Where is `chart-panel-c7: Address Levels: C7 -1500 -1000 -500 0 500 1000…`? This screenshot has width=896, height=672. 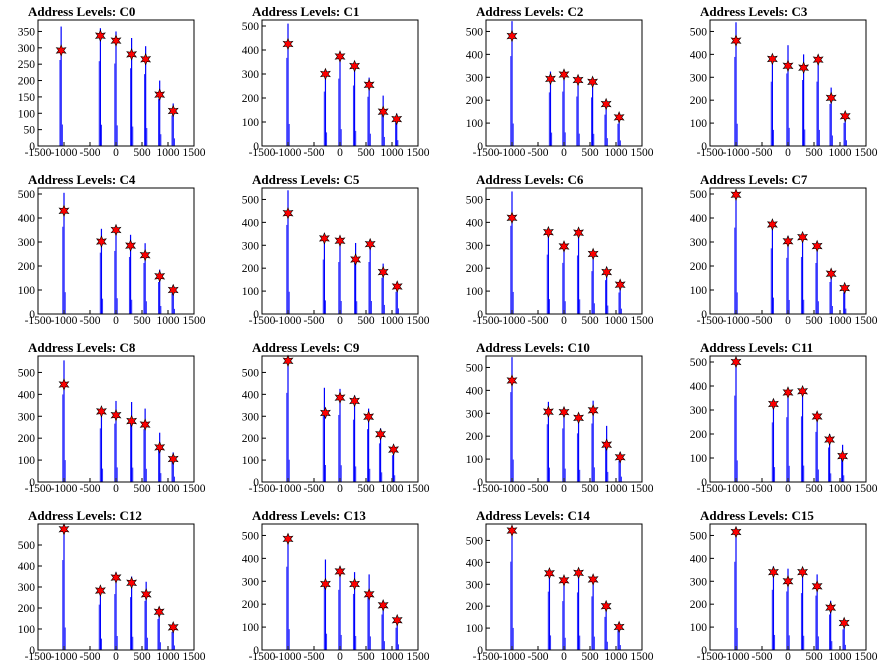 chart-panel-c7: Address Levels: C7 -1500 -1000 -500 0 500 1000… is located at coordinates (784, 252).